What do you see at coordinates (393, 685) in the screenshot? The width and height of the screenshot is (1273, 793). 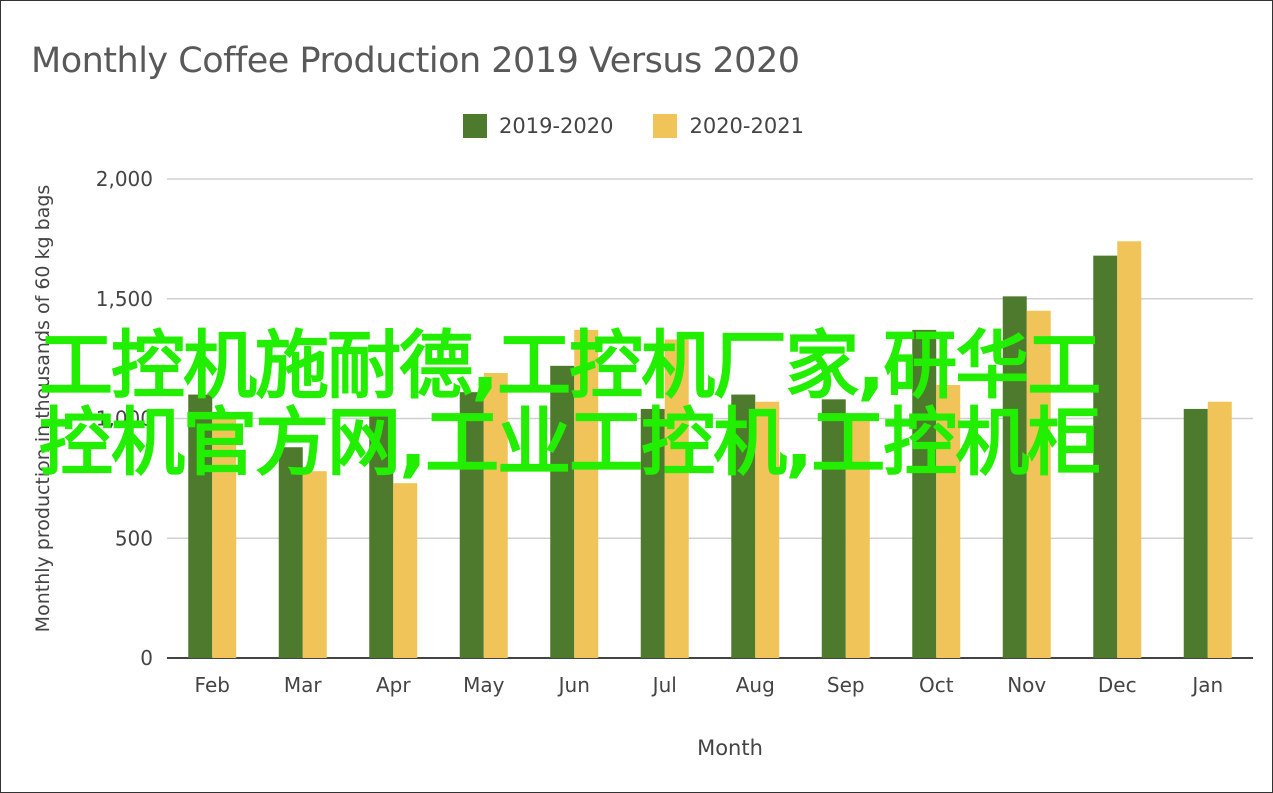 I see `x-tick-label: Apr` at bounding box center [393, 685].